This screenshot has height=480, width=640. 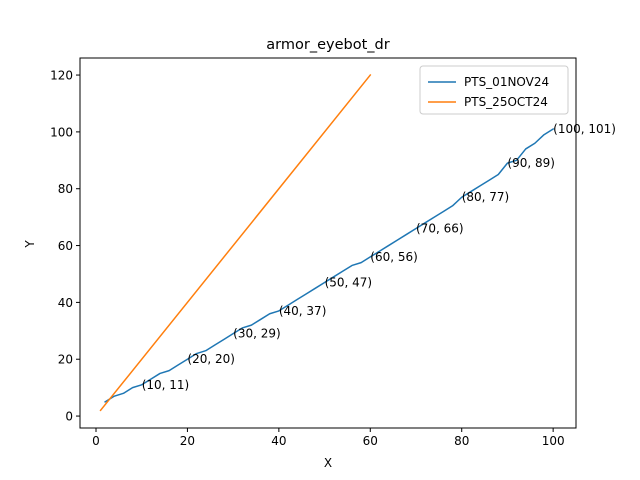 I want to click on chart-title: armor_eyebot_dr, so click(x=327, y=45).